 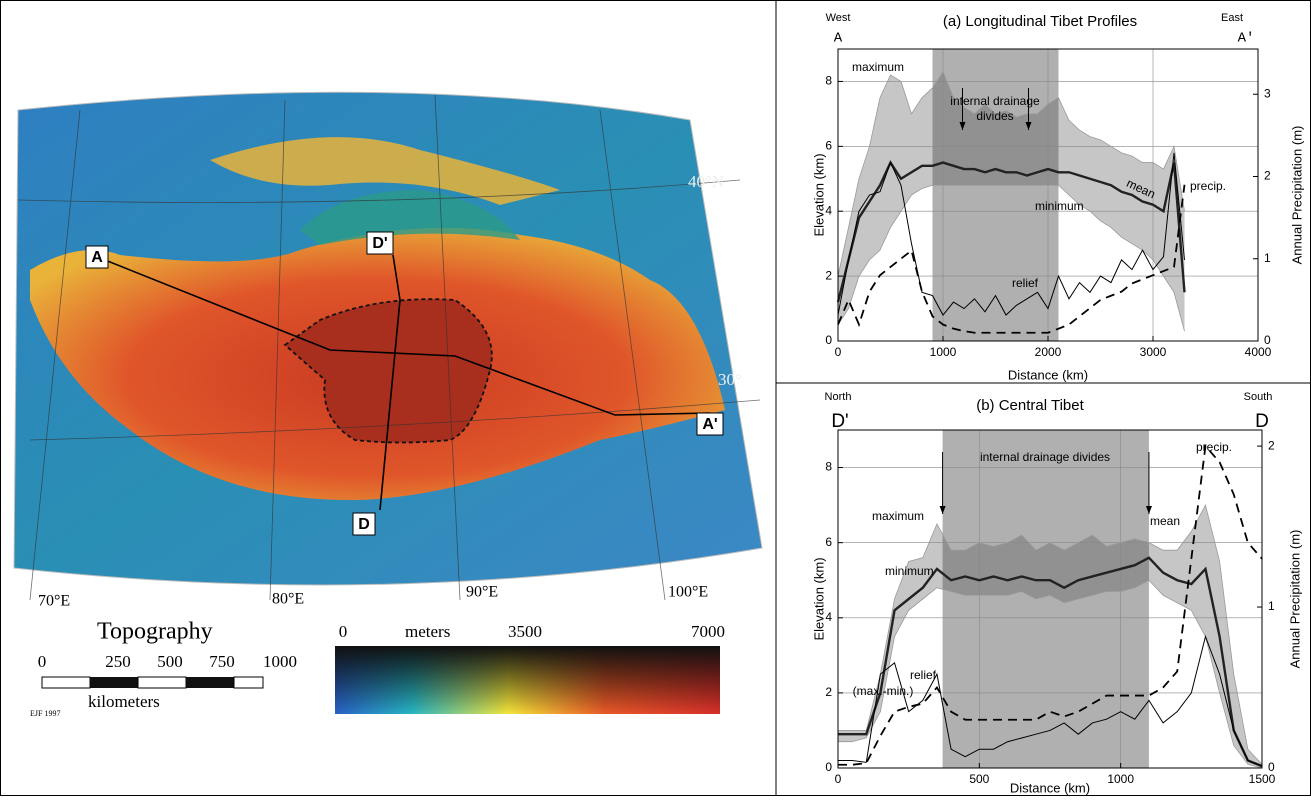 I want to click on profile-label: A', so click(x=709, y=424).